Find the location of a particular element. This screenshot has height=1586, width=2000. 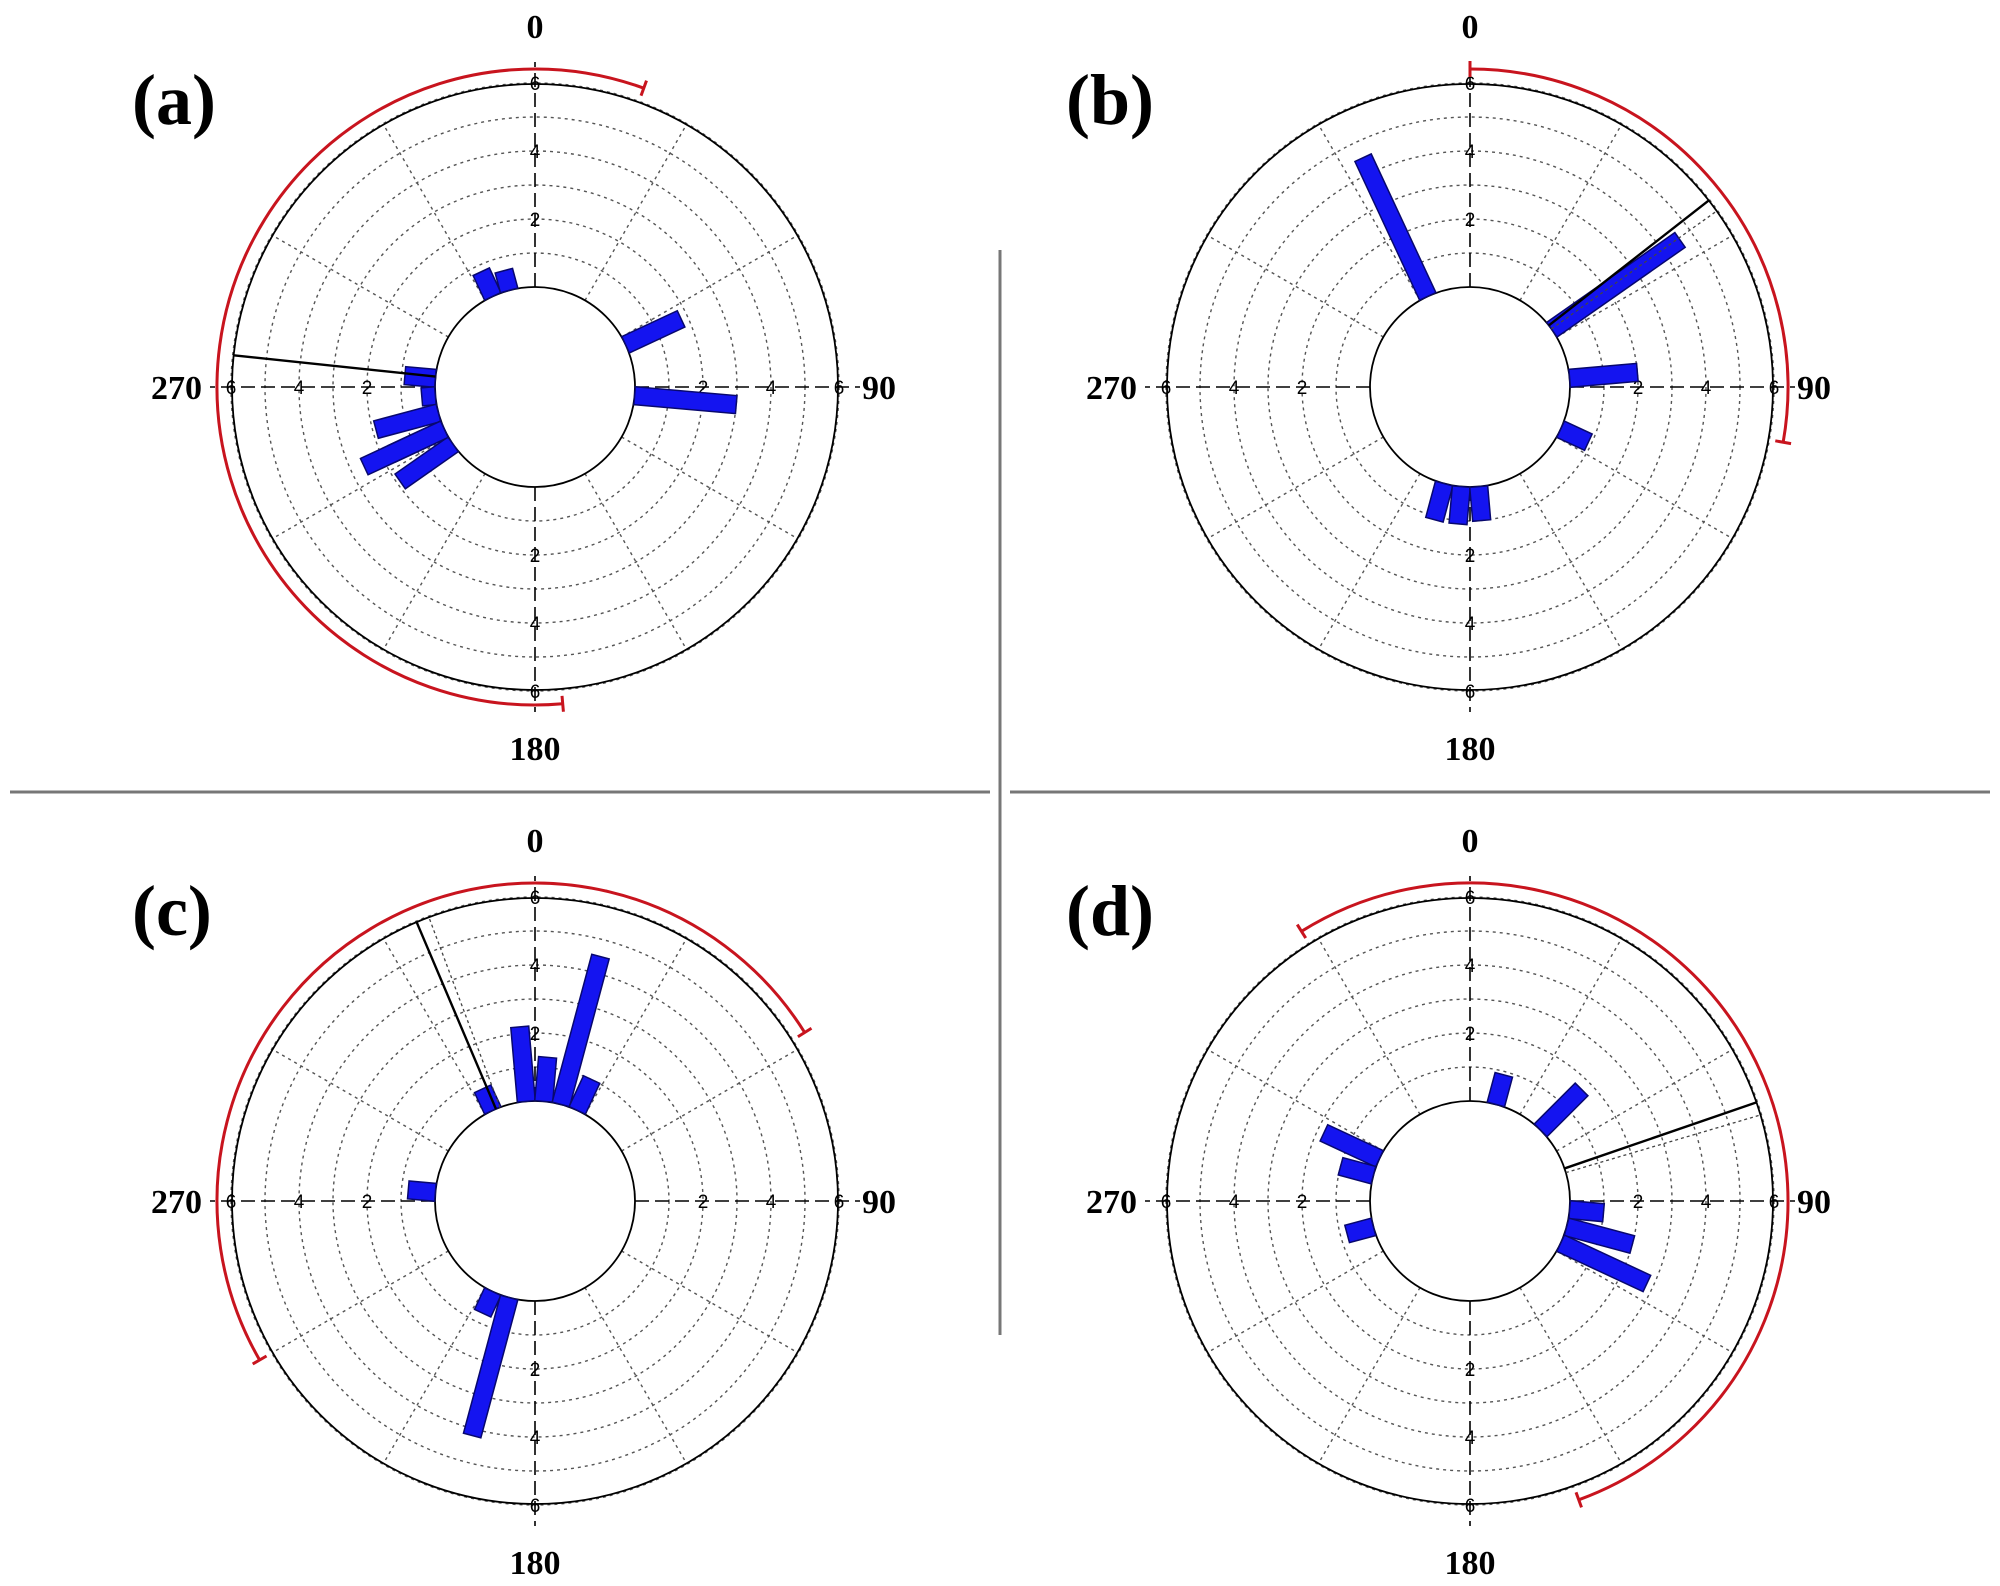

panel-label: (b) is located at coordinates (1110, 100).